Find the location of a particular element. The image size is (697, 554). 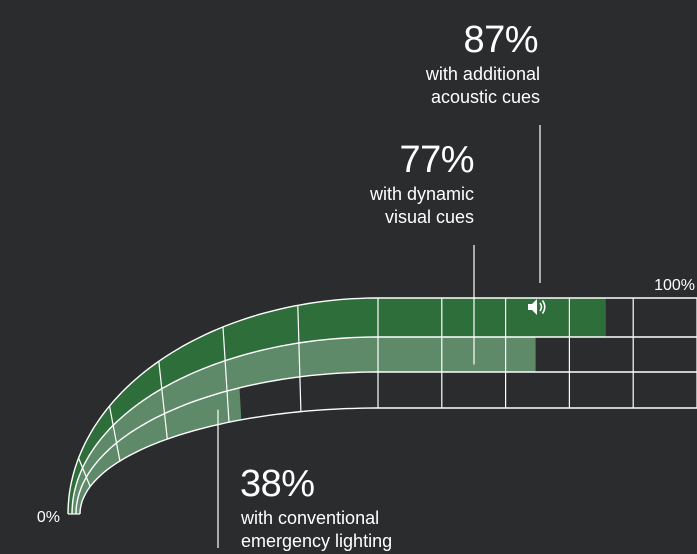

series-label-conventional-line1: with conventional is located at coordinates (309, 518).